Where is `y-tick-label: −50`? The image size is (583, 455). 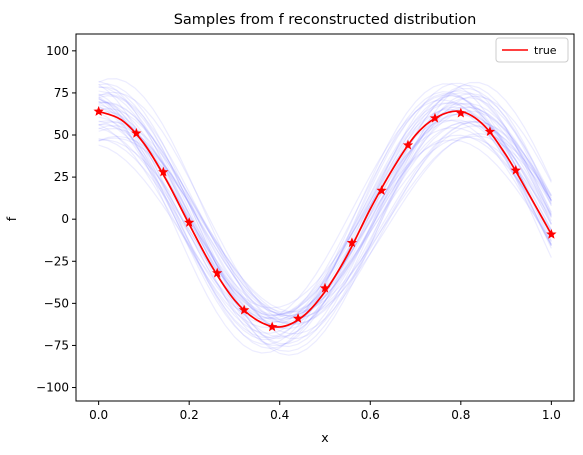 y-tick-label: −50 is located at coordinates (56, 303).